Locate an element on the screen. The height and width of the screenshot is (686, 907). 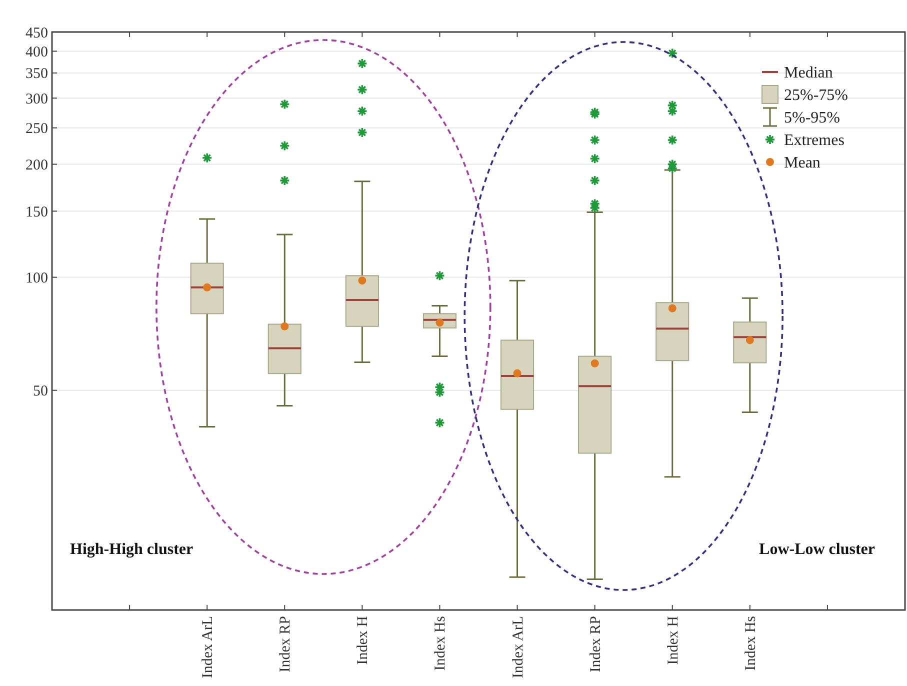
annotation: Low-Low cluster is located at coordinates (817, 549).